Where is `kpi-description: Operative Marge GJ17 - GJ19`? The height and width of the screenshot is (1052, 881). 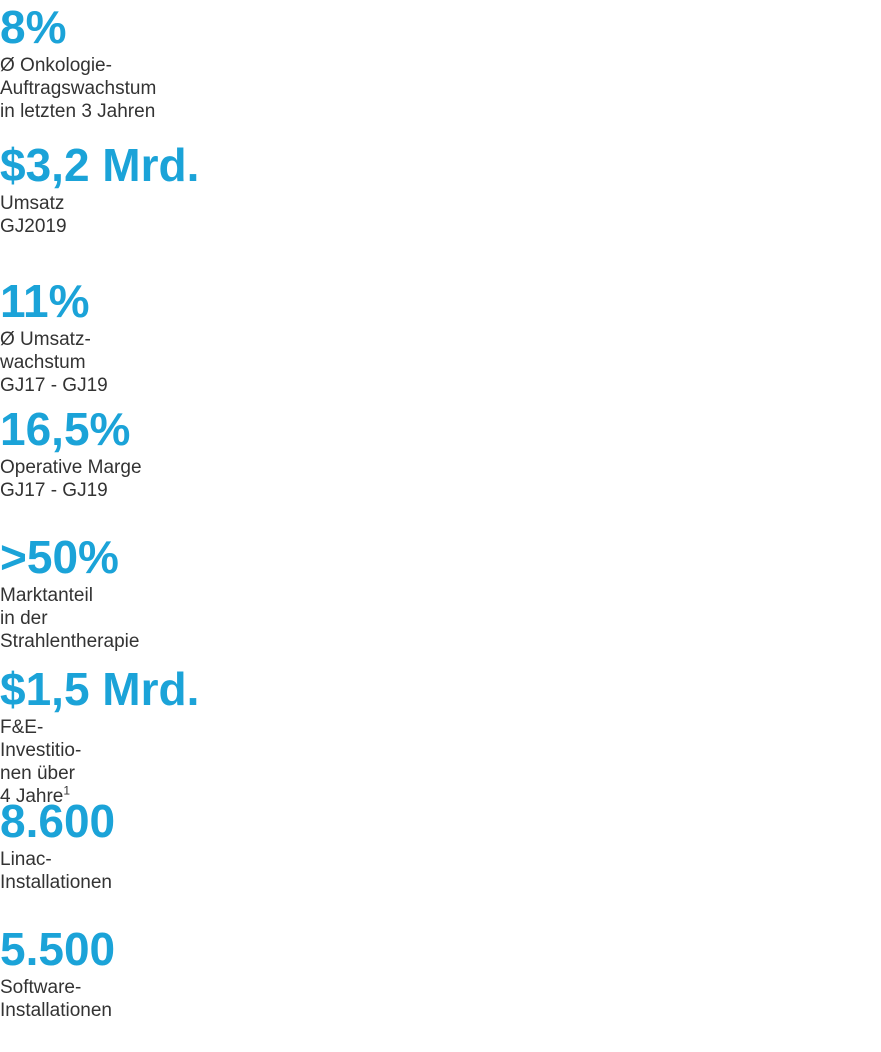
kpi-description: Operative Marge GJ17 - GJ19 is located at coordinates (200, 479).